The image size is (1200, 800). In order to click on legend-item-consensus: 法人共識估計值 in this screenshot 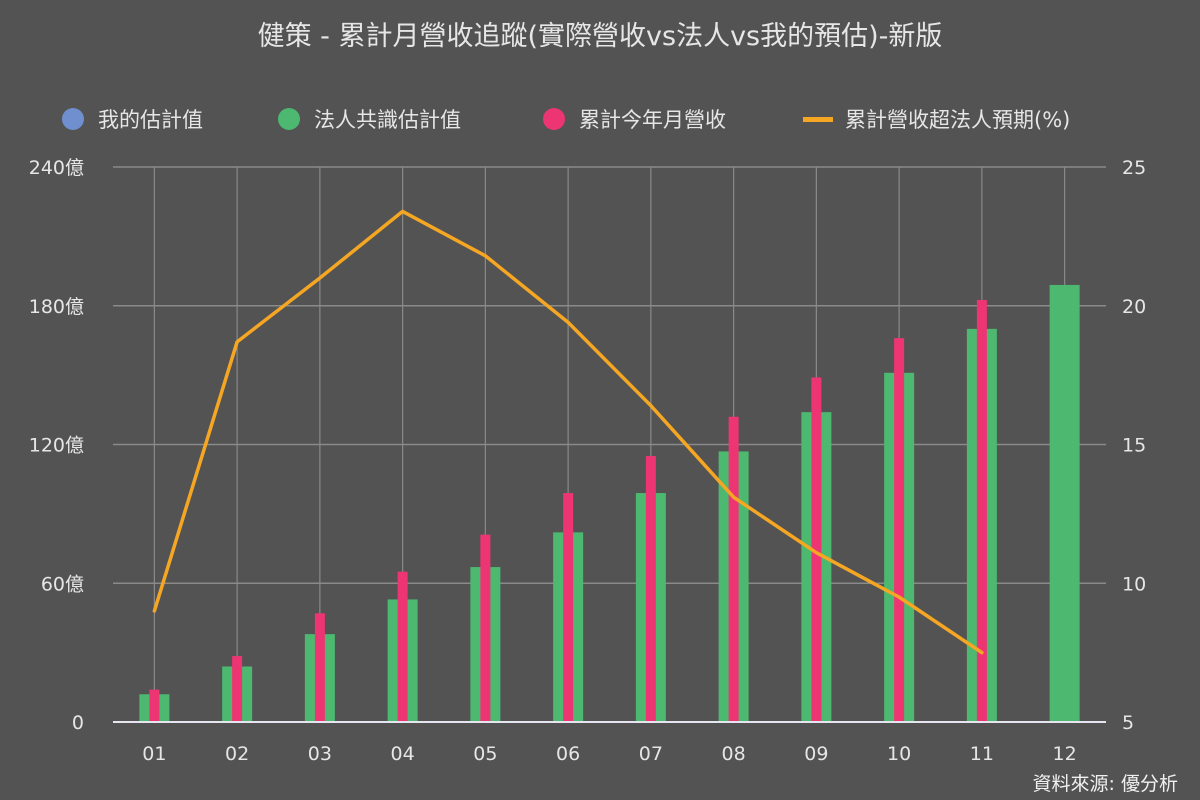, I will do `click(369, 119)`.